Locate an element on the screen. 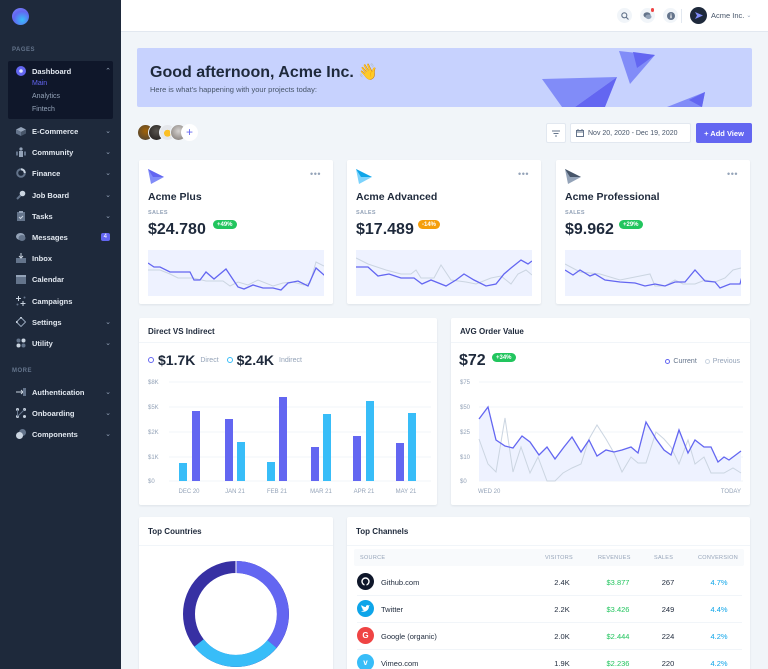 The width and height of the screenshot is (768, 669). sidebar-item-ecommerce: E-Commerce ⌄ is located at coordinates (64, 131).